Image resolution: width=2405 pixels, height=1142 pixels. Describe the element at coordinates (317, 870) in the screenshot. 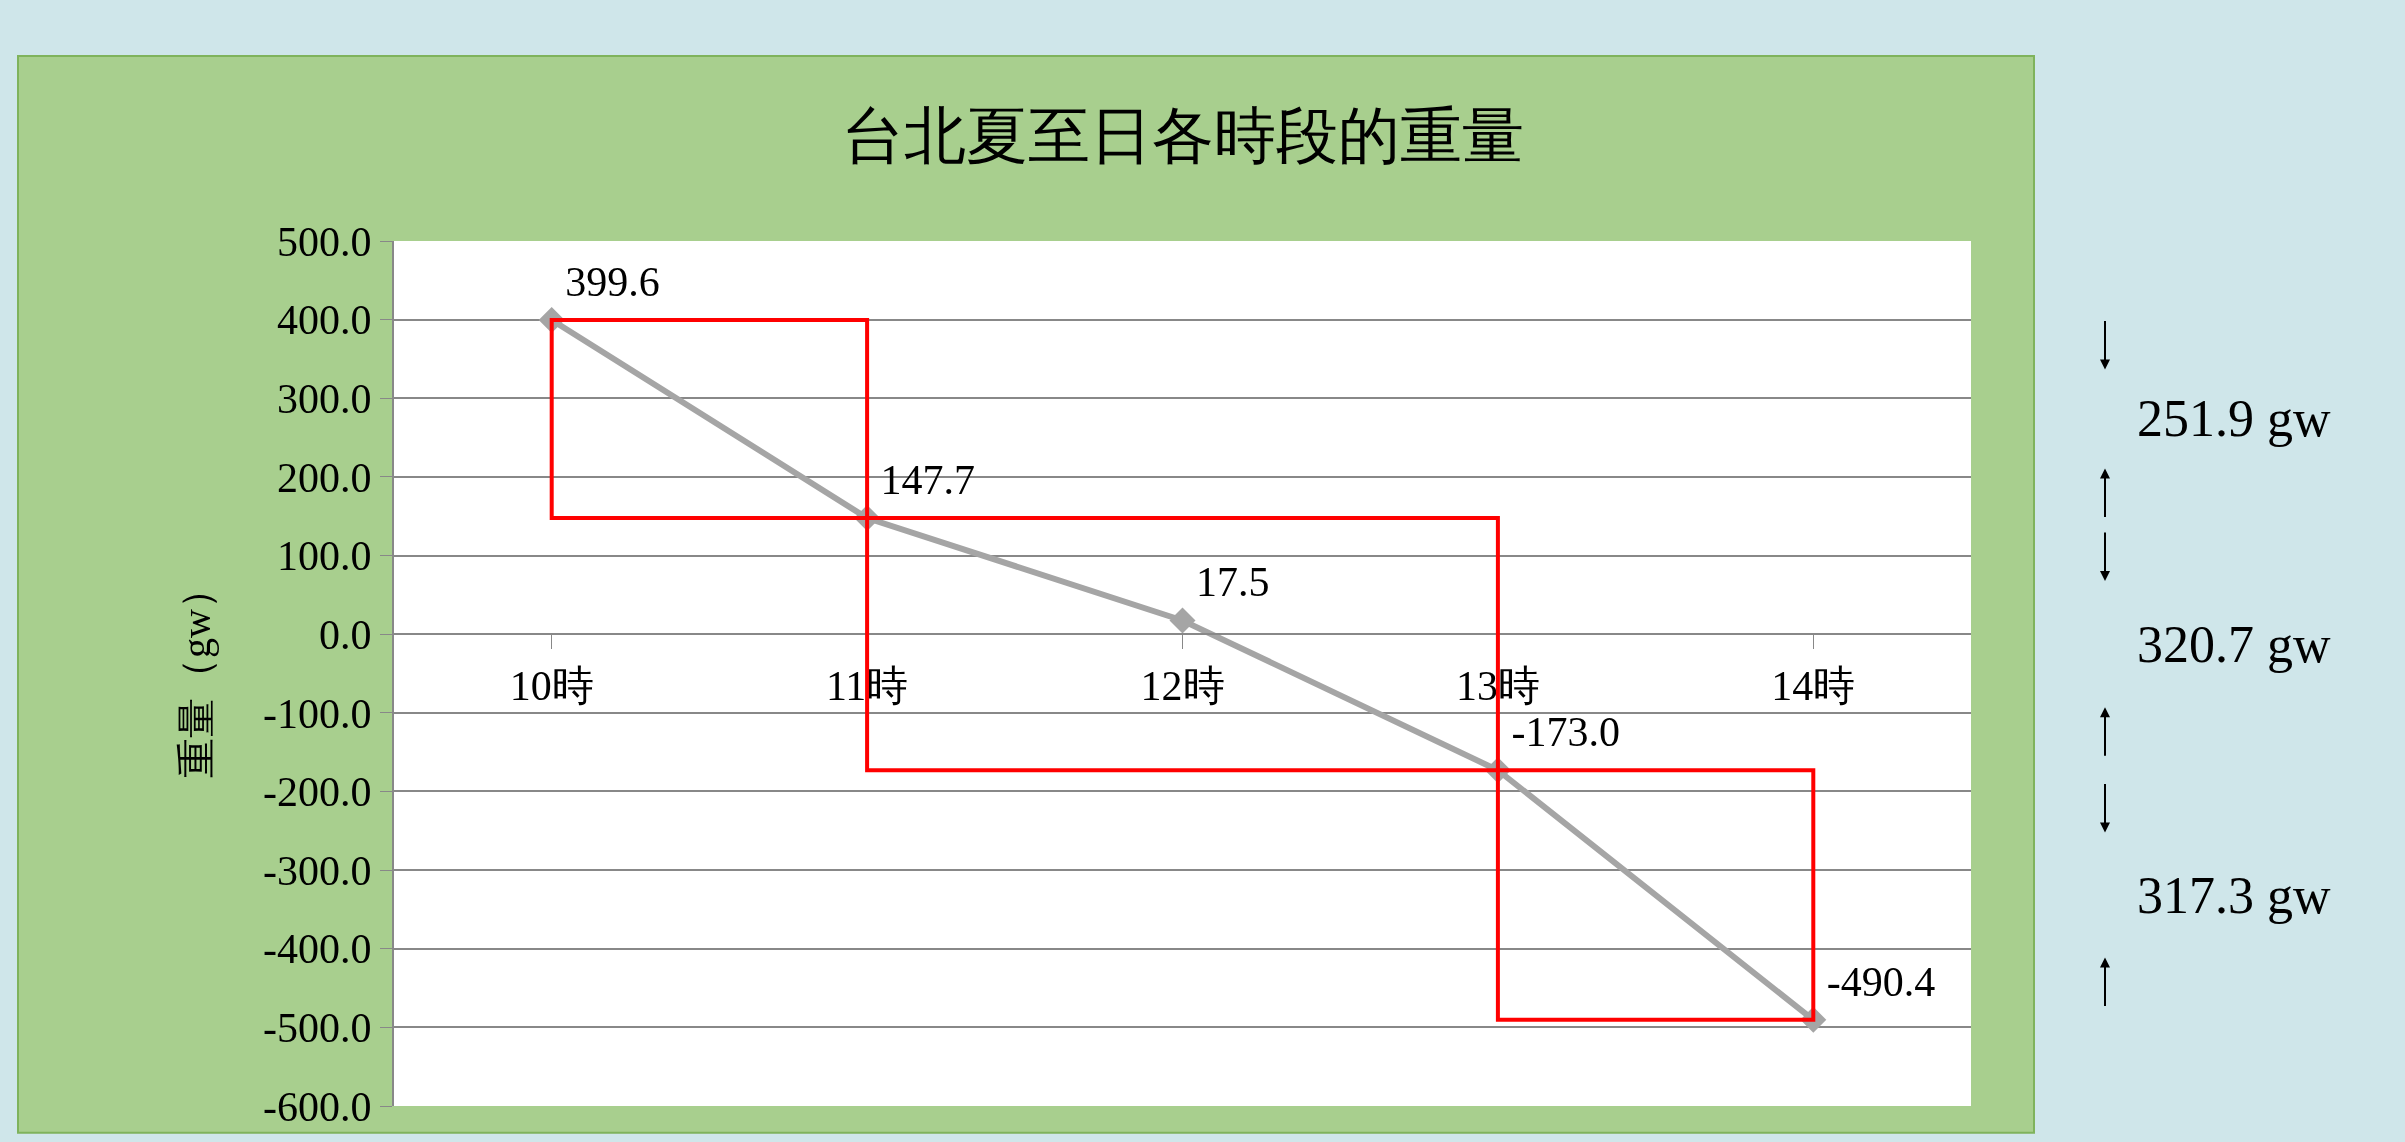

I see `y-tick-label: -300.0` at that location.